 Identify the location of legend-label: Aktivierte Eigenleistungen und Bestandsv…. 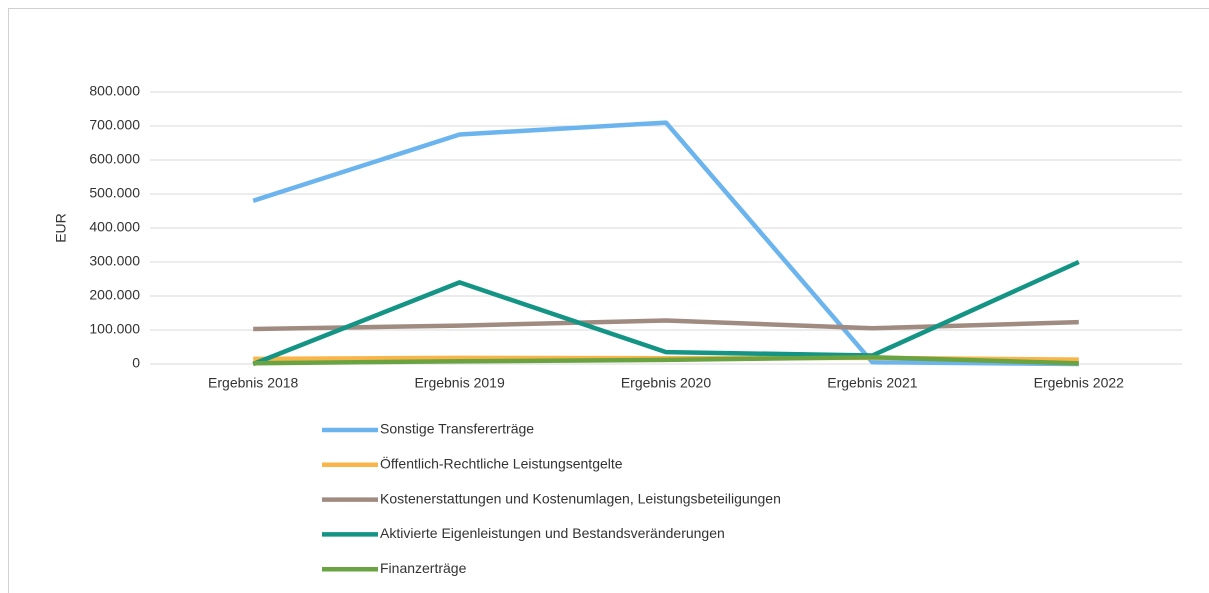
(552, 533).